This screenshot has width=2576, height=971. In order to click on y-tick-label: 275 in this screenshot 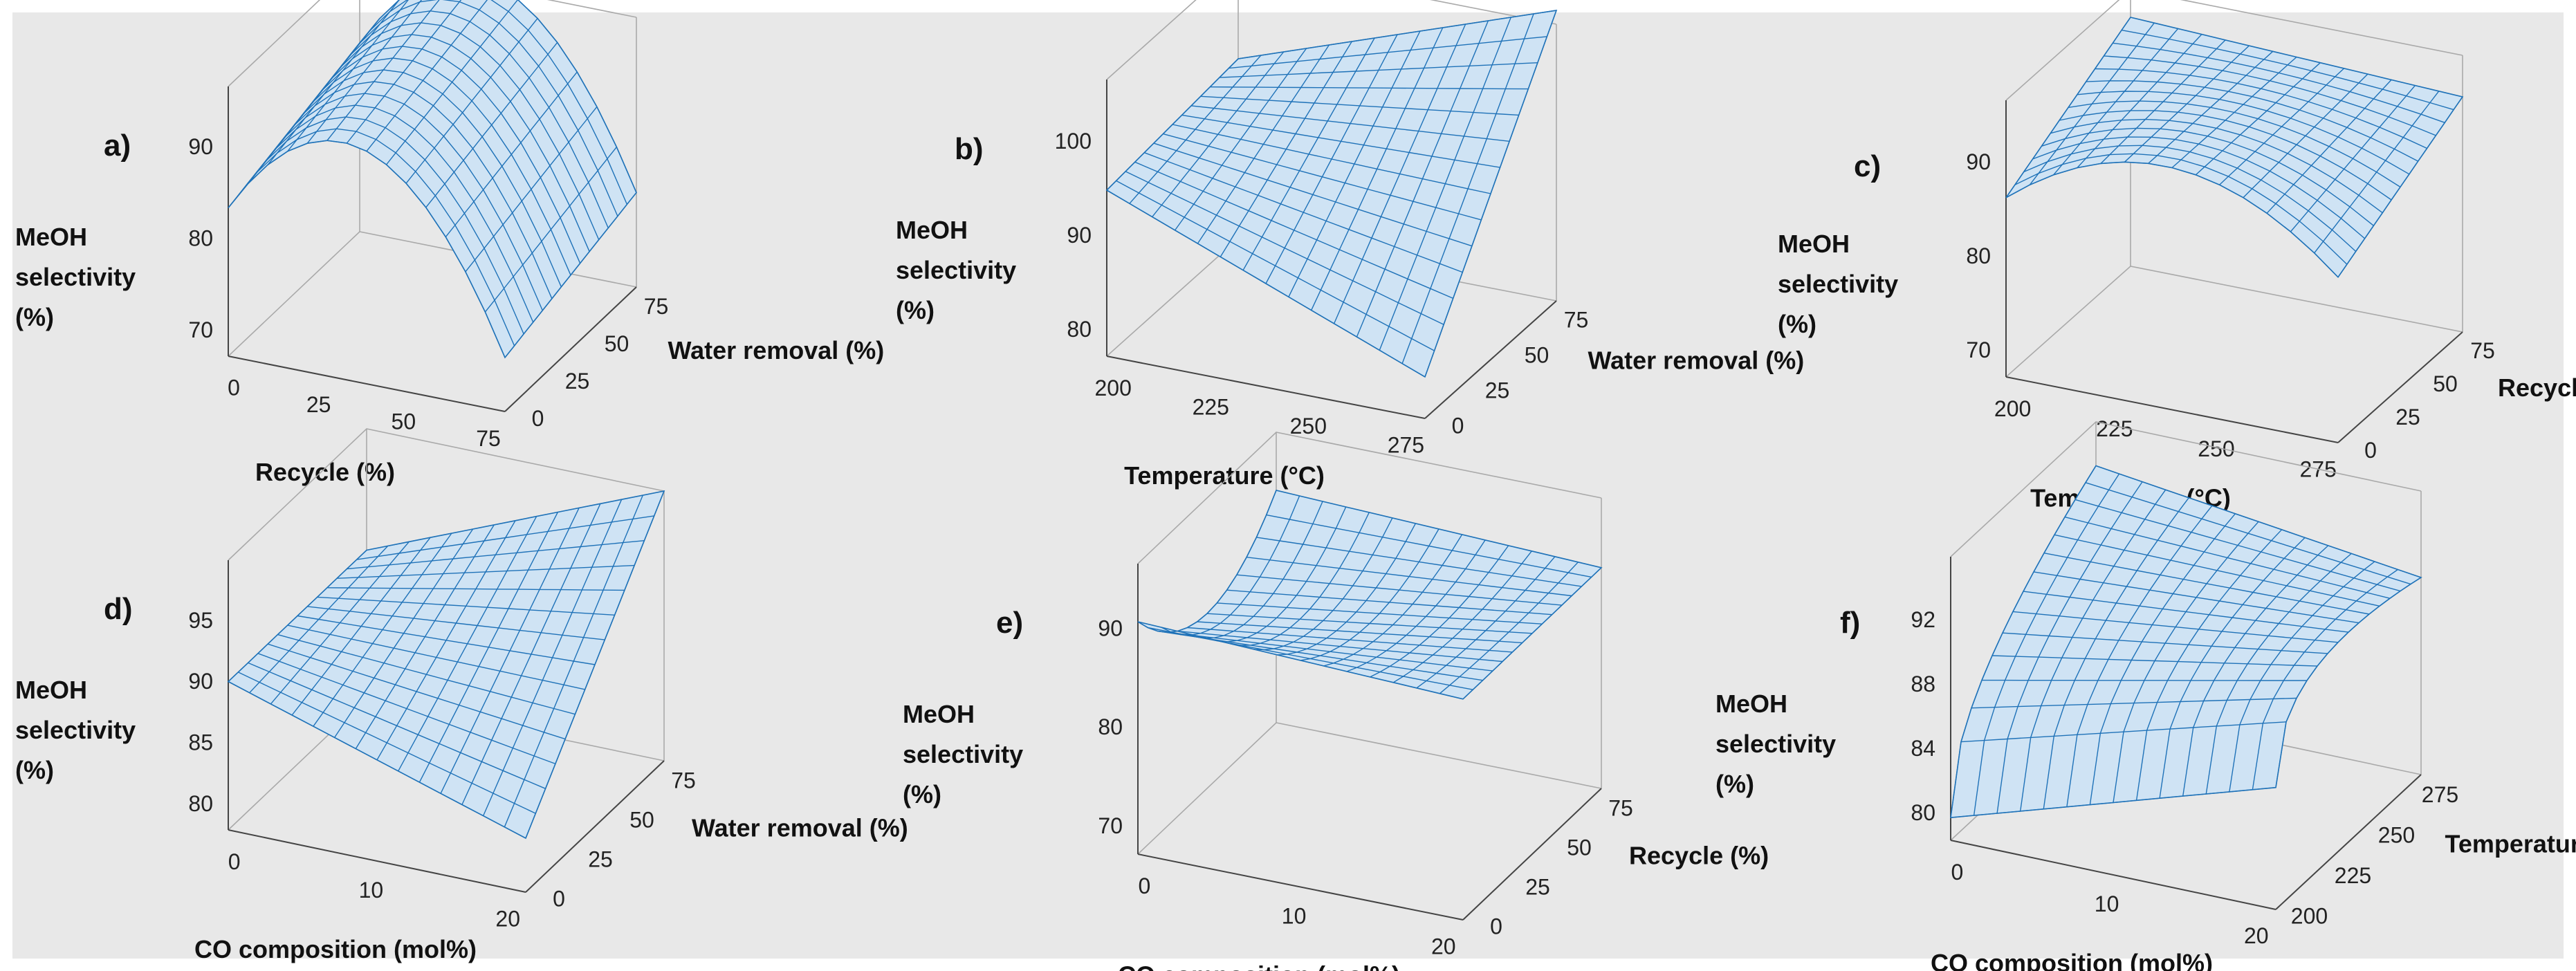, I will do `click(2440, 795)`.